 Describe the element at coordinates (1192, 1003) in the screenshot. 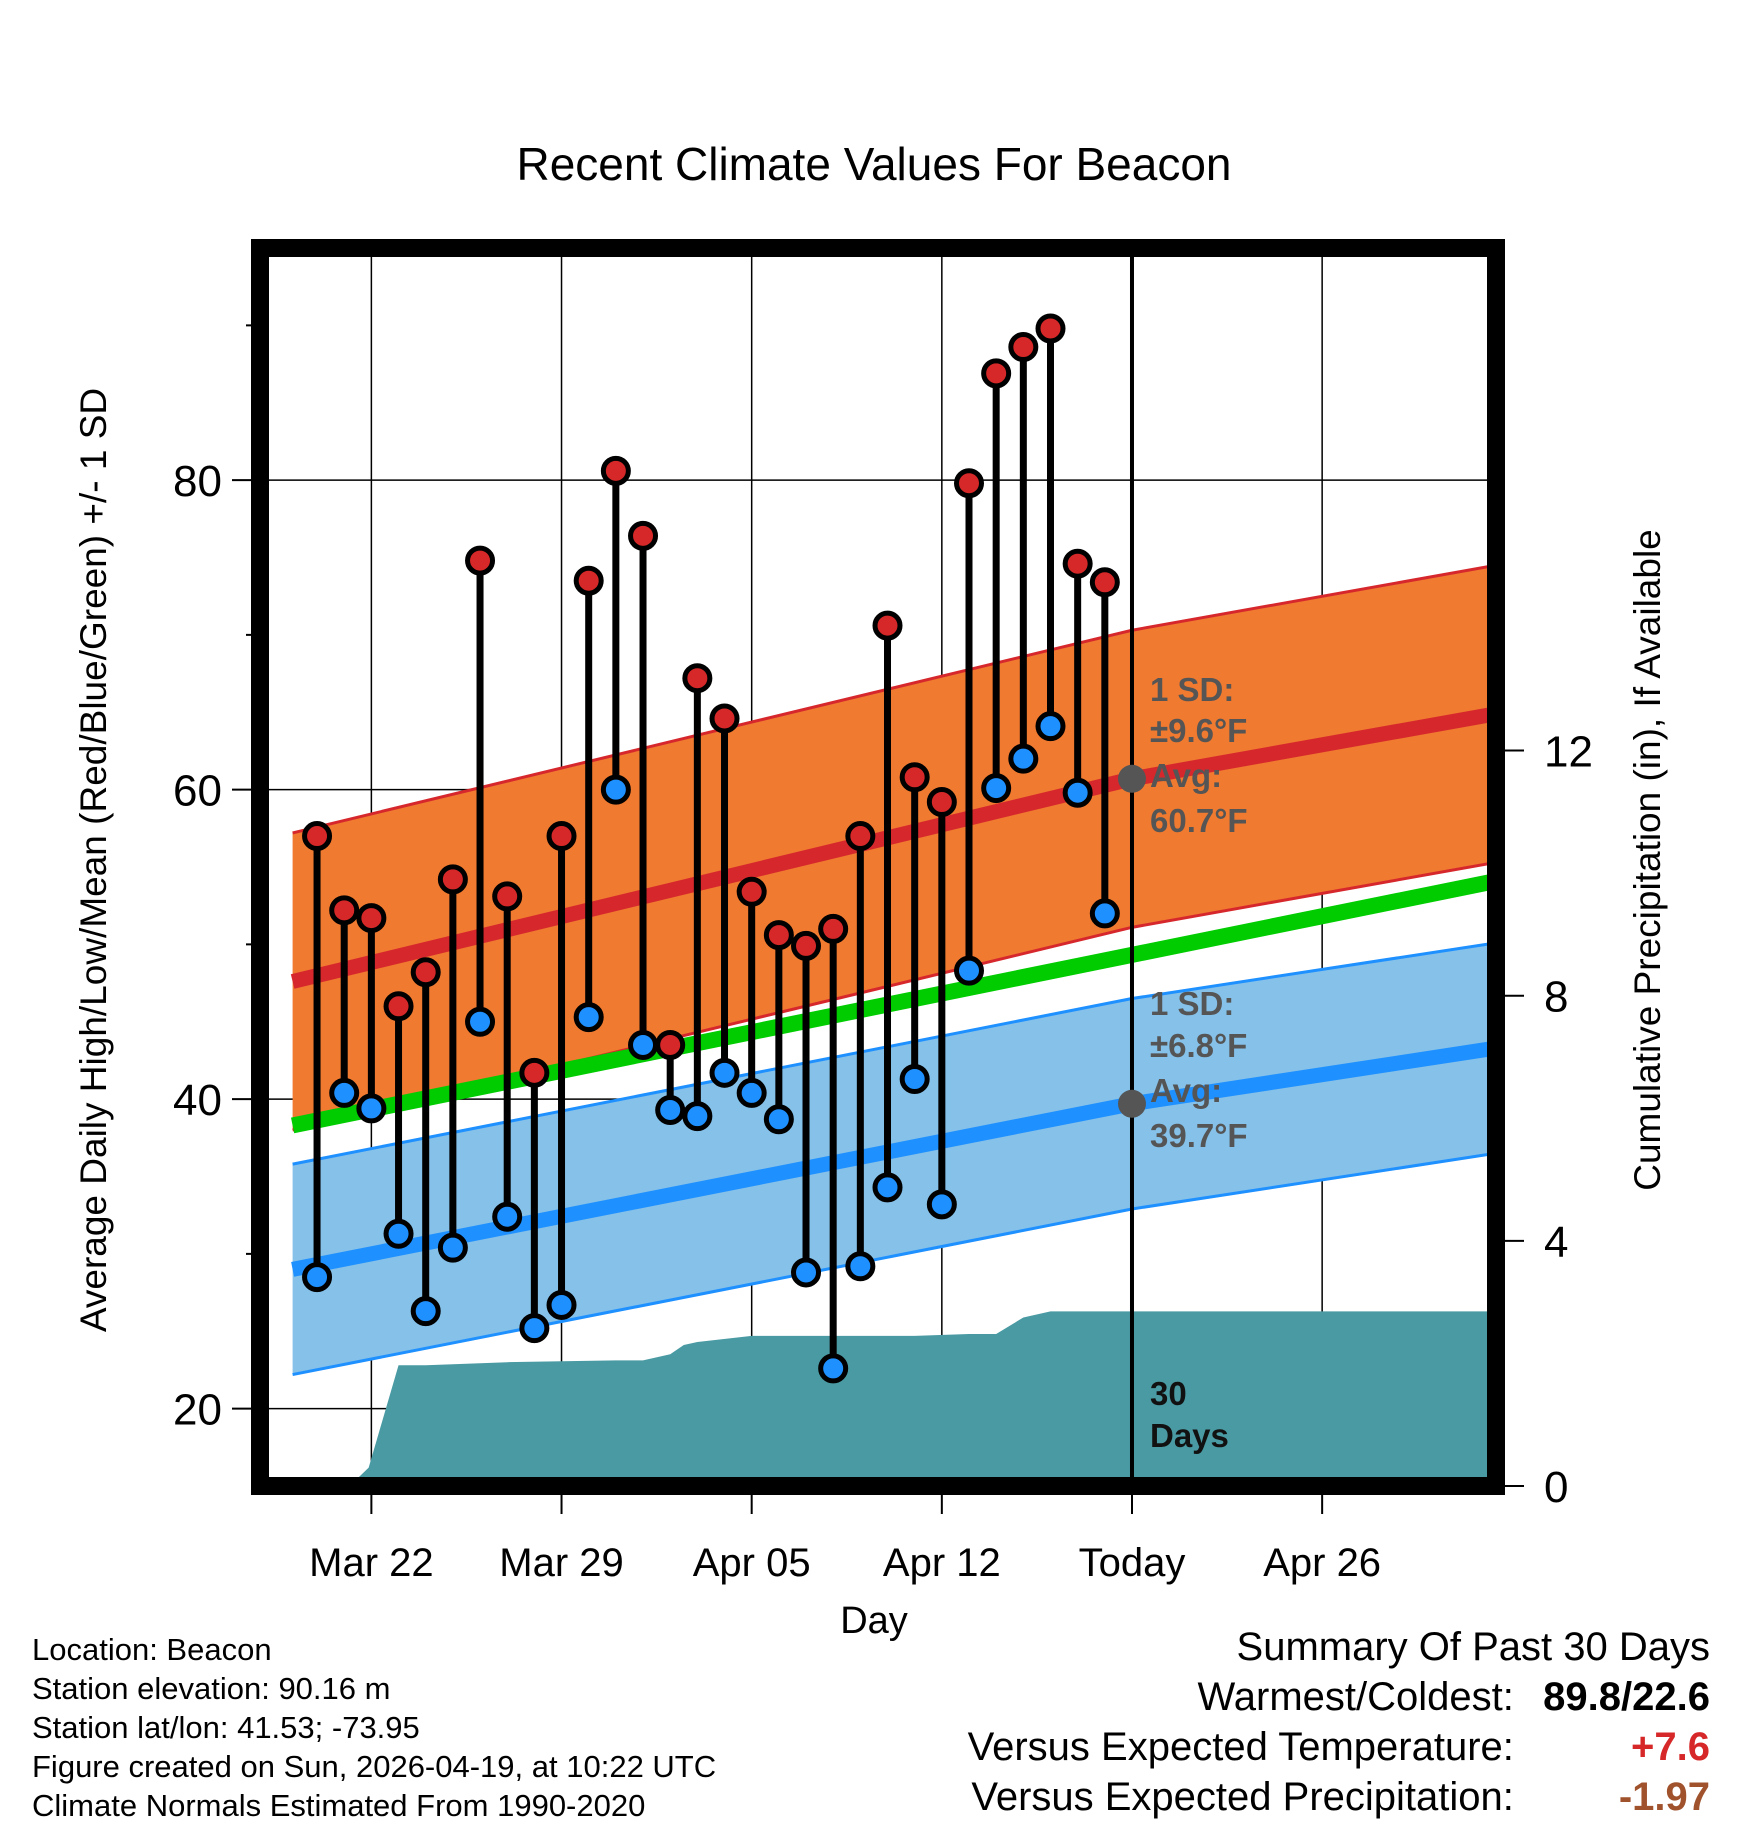

I see `low-sd-label: 1 SD:` at that location.